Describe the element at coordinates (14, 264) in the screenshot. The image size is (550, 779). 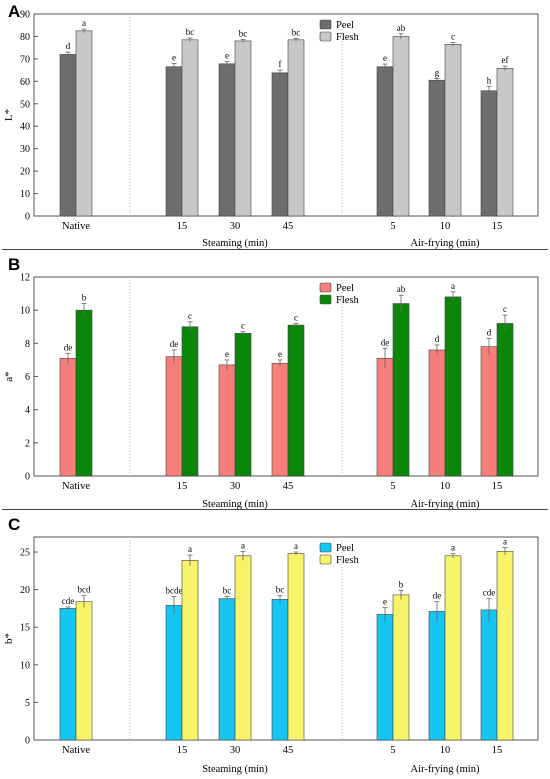
I see `panel-letter-b: B` at that location.